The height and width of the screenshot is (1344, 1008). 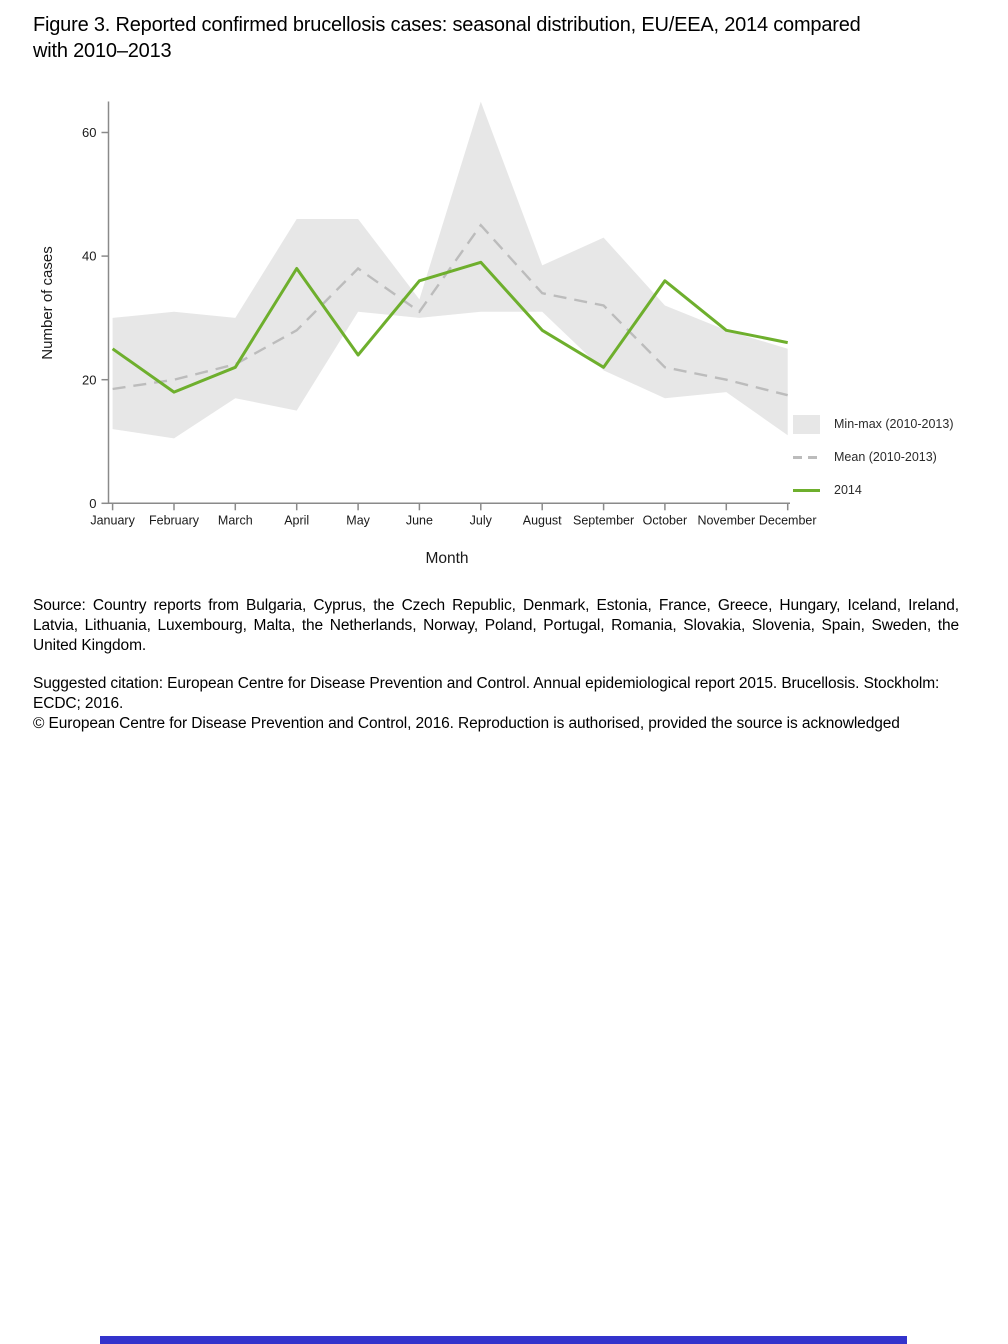 I want to click on legend-label-2014: 2014, so click(x=848, y=490).